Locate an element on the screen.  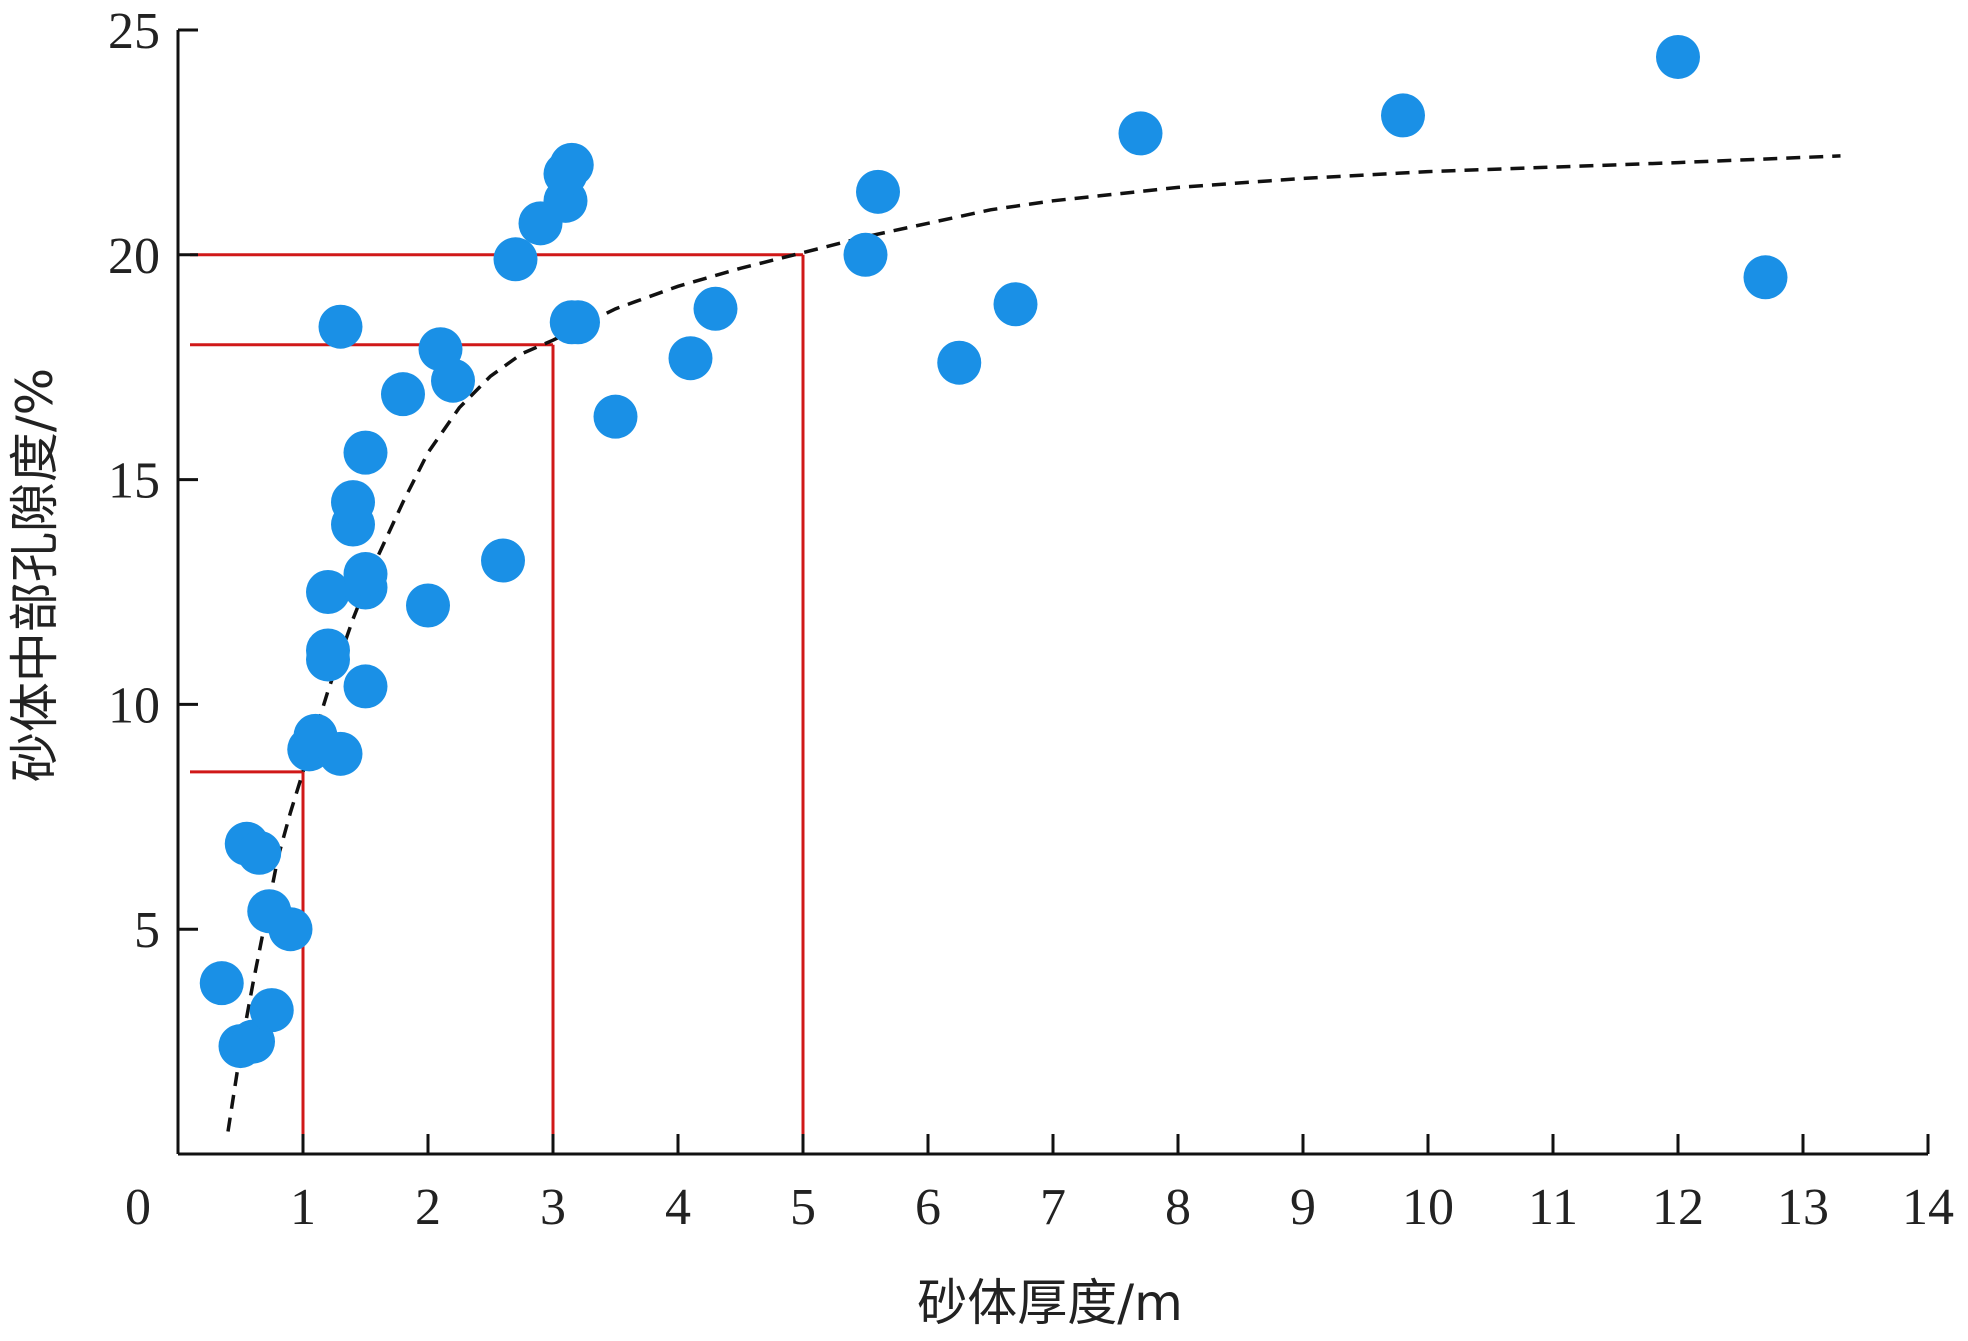
y-axis-title: 砂体中部孔隙度/% is located at coordinates (35, 575).